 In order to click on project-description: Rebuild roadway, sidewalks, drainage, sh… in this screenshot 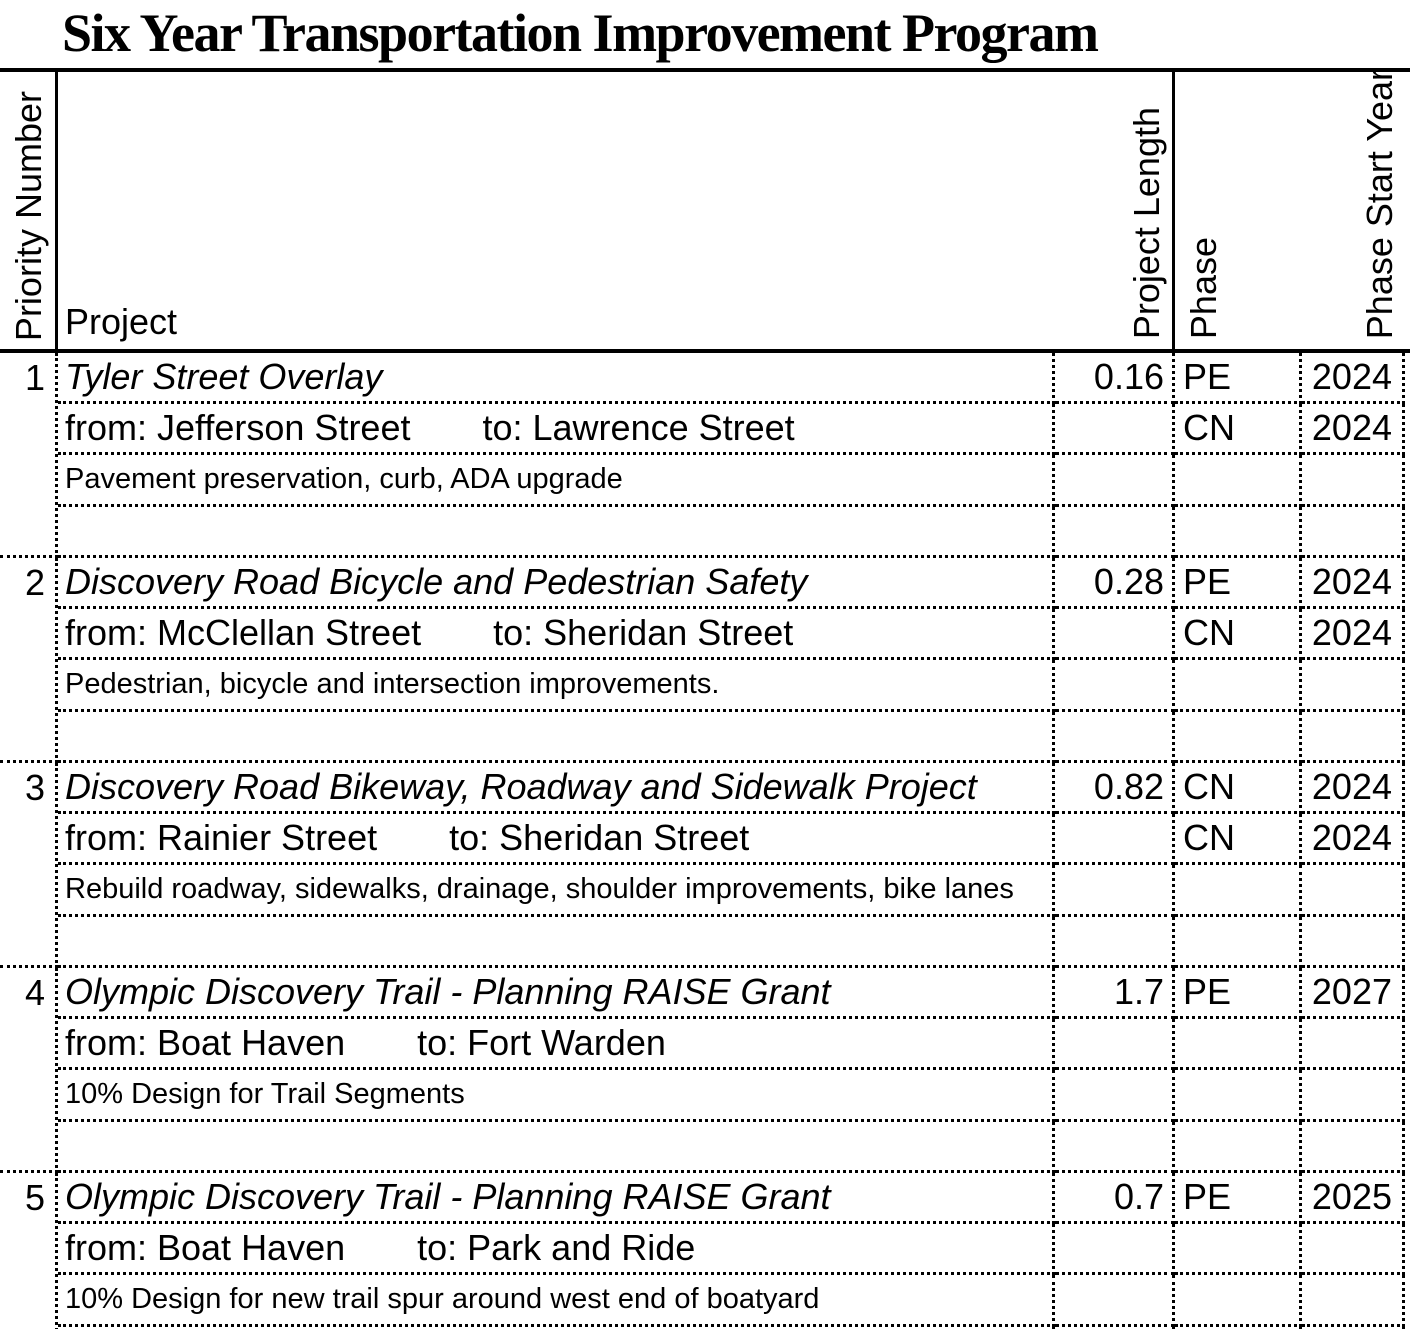, I will do `click(556, 891)`.